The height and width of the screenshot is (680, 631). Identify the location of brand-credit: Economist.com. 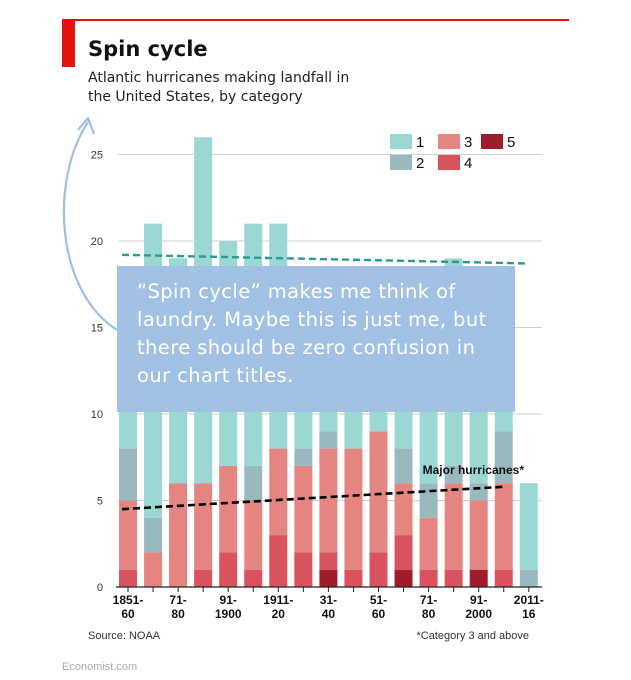
(99, 667).